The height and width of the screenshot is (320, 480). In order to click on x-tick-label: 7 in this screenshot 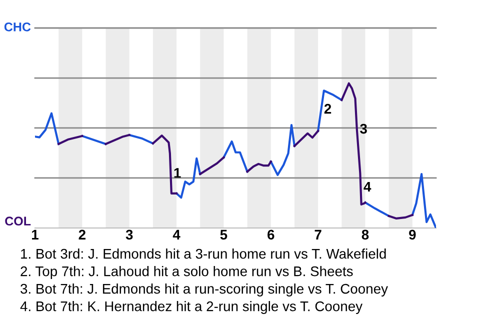, I will do `click(318, 235)`.